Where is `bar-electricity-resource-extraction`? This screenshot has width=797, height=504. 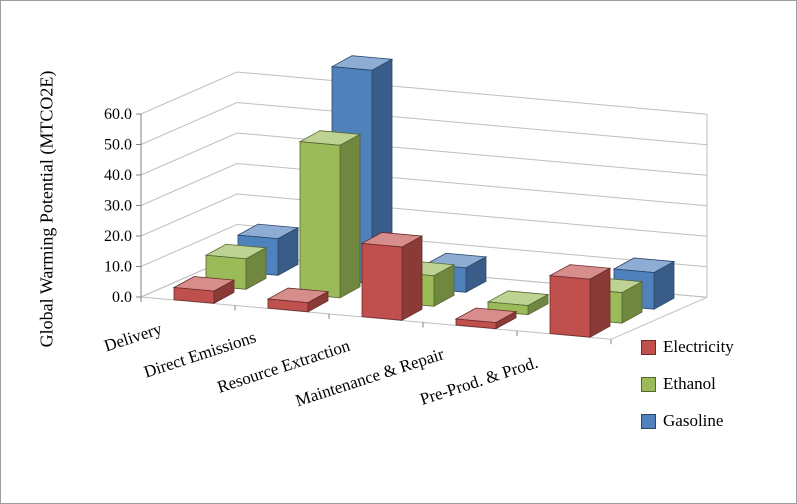
bar-electricity-resource-extraction is located at coordinates (392, 276).